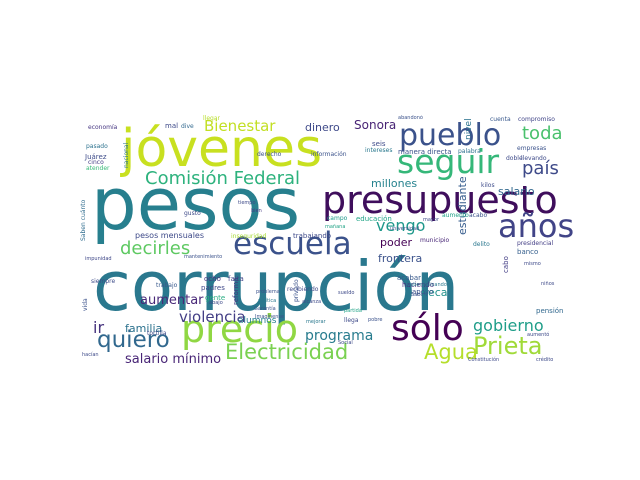  I want to click on word-llevando: llevando, so click(534, 158).